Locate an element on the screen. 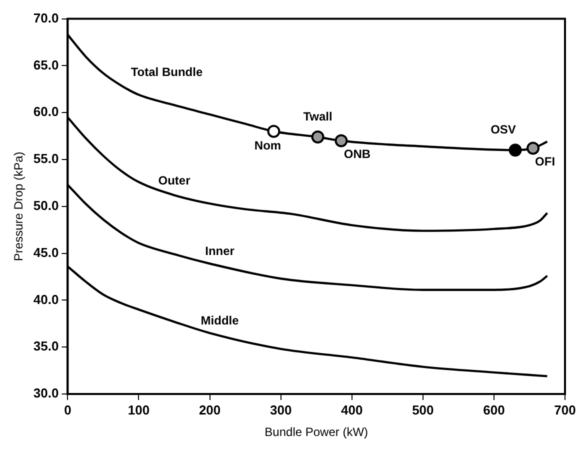 Image resolution: width=587 pixels, height=452 pixels. annotation: Nom is located at coordinates (268, 145).